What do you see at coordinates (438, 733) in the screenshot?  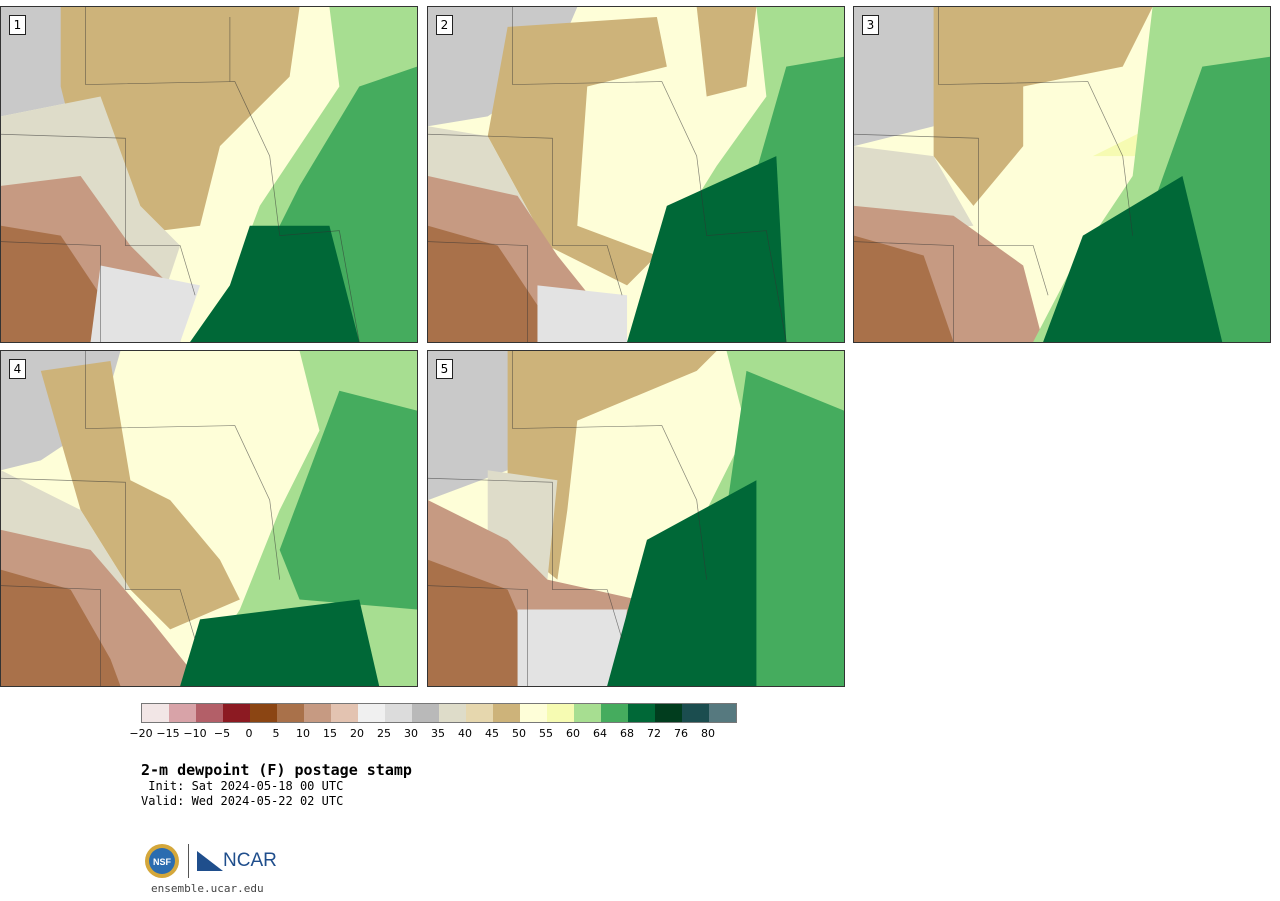 I see `colorbar-tick-label: 35` at bounding box center [438, 733].